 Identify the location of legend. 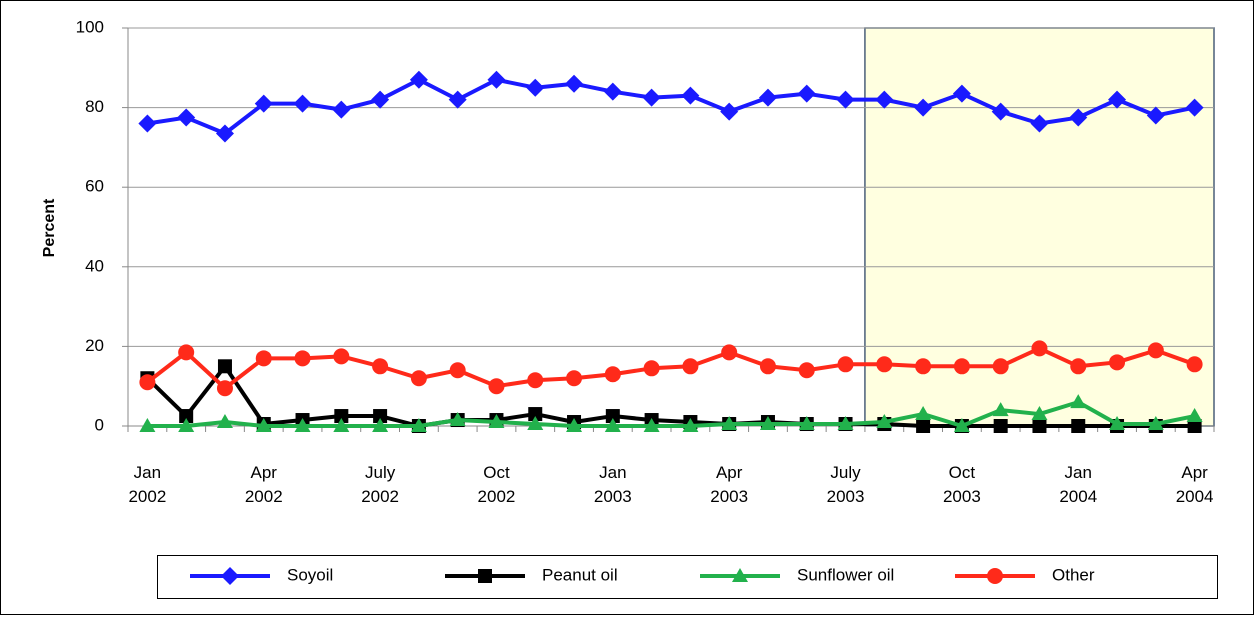
(687, 577).